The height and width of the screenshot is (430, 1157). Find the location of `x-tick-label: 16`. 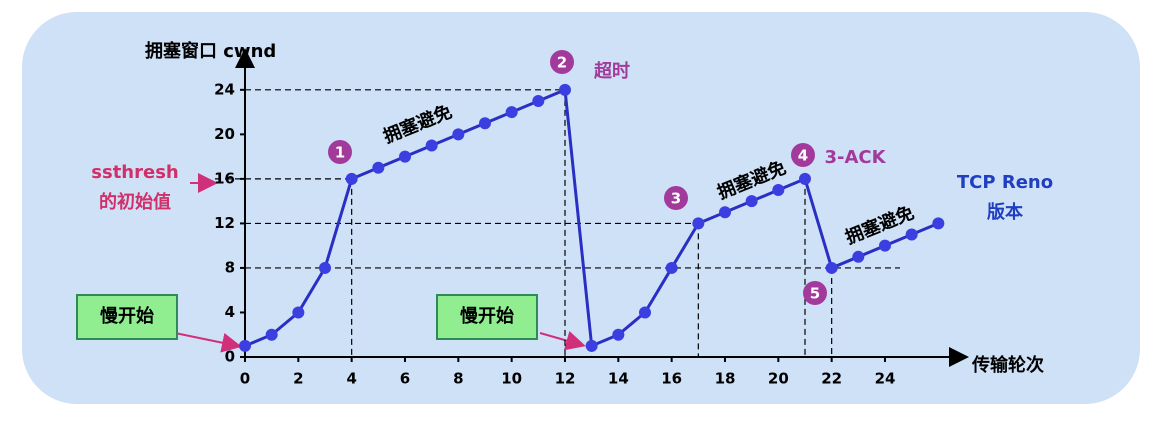

x-tick-label: 16 is located at coordinates (671, 379).